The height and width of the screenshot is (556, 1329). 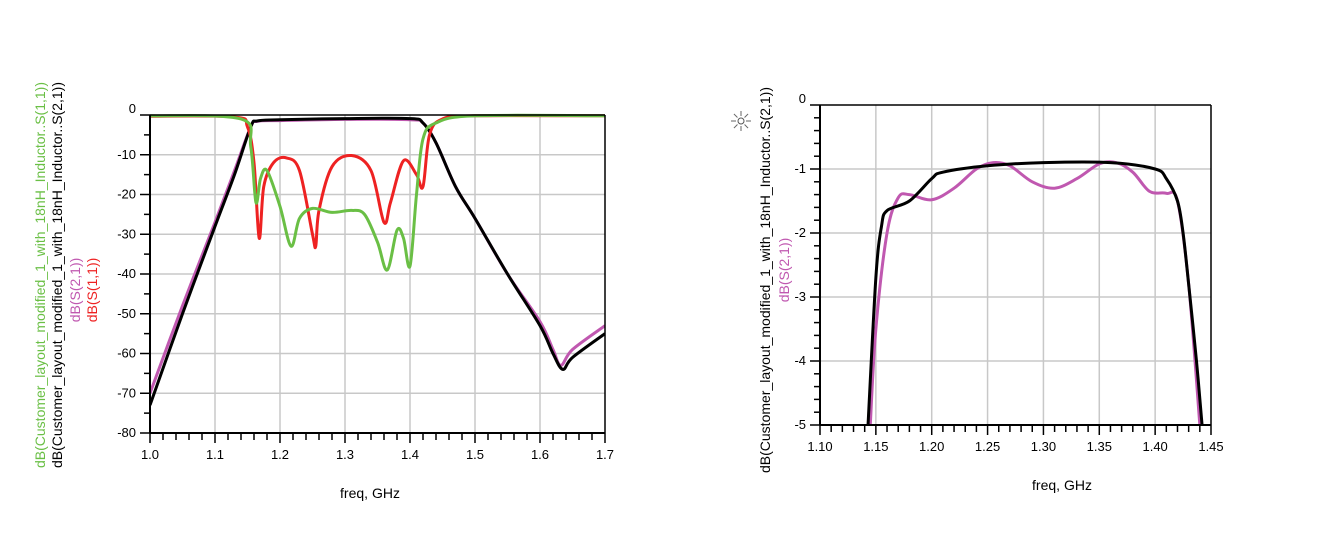 What do you see at coordinates (800, 360) in the screenshot?
I see `y-tick-label: -4` at bounding box center [800, 360].